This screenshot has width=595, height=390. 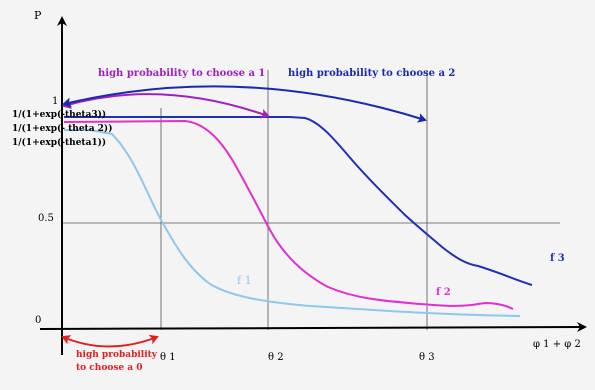 What do you see at coordinates (244, 280) in the screenshot?
I see `curve-label-f1: f 1` at bounding box center [244, 280].